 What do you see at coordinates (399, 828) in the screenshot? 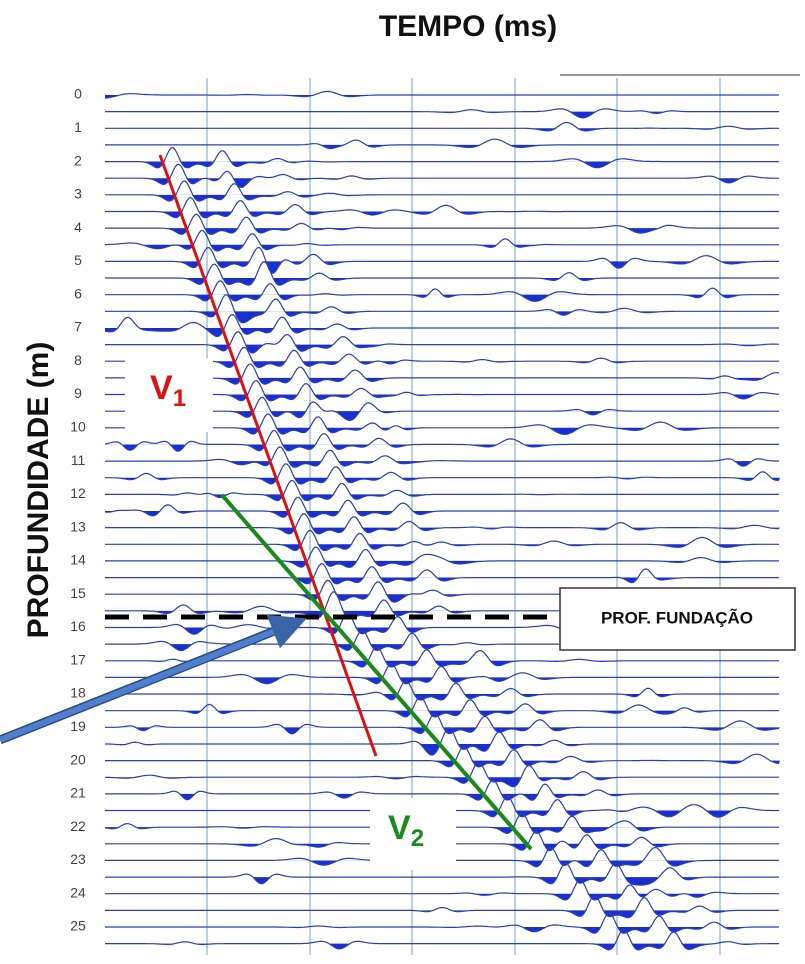
I see `v2-letter: V` at bounding box center [399, 828].